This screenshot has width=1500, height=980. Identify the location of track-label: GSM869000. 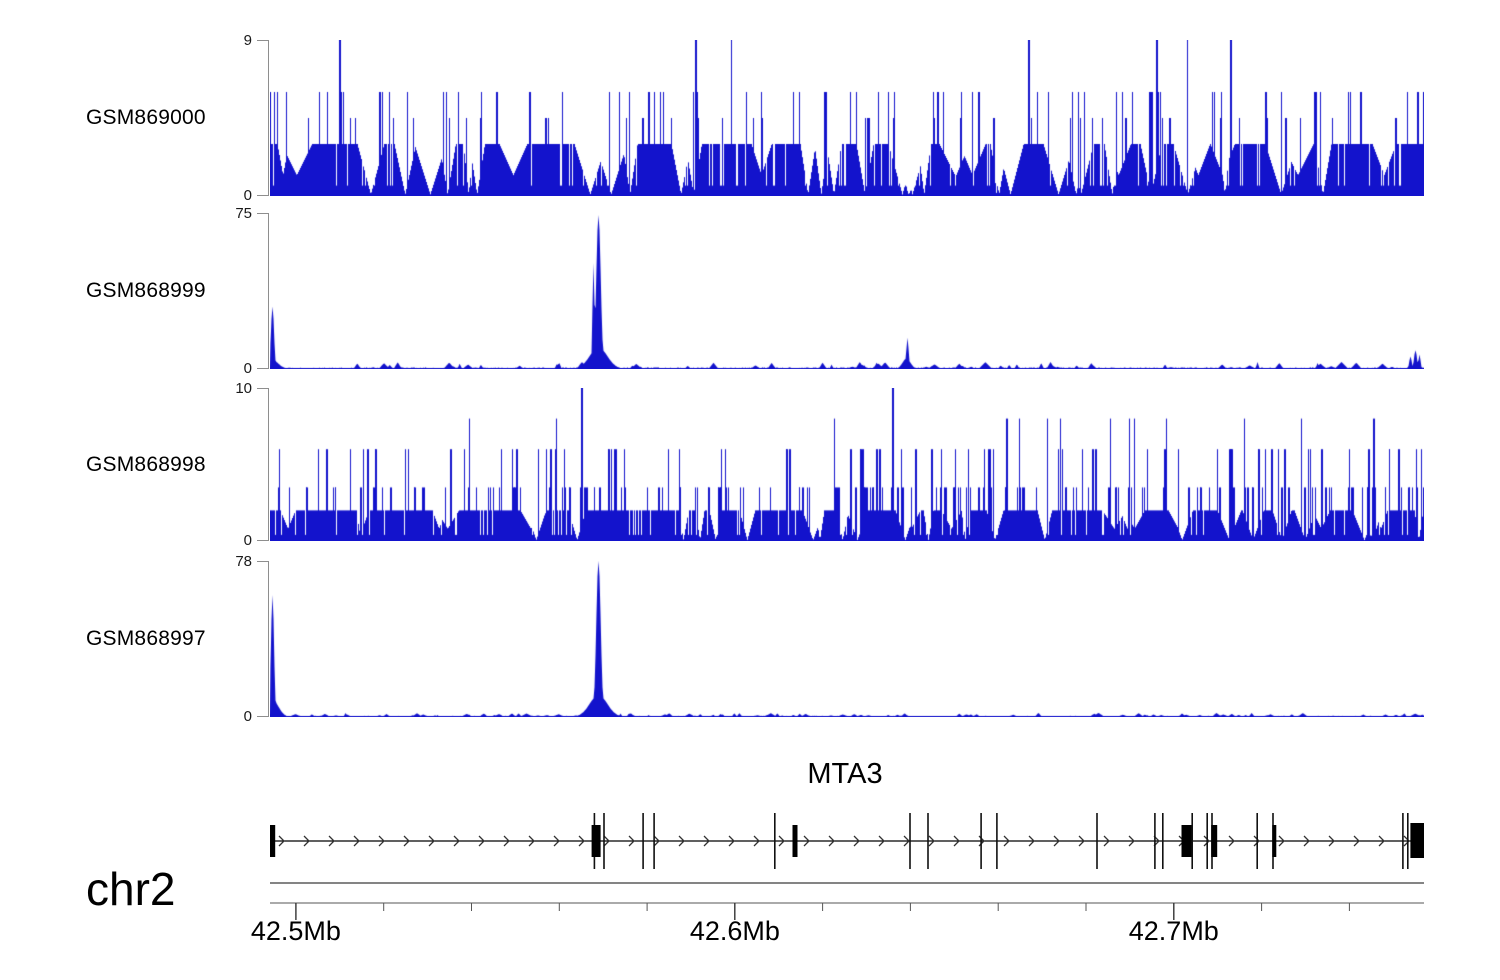
(146, 117).